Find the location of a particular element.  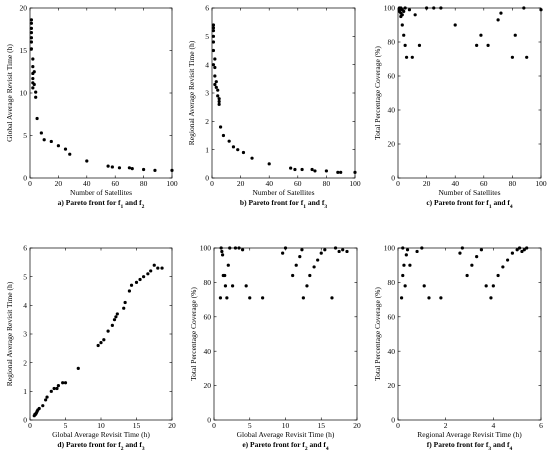

y-tick-label: 20 is located at coordinates (208, 385).